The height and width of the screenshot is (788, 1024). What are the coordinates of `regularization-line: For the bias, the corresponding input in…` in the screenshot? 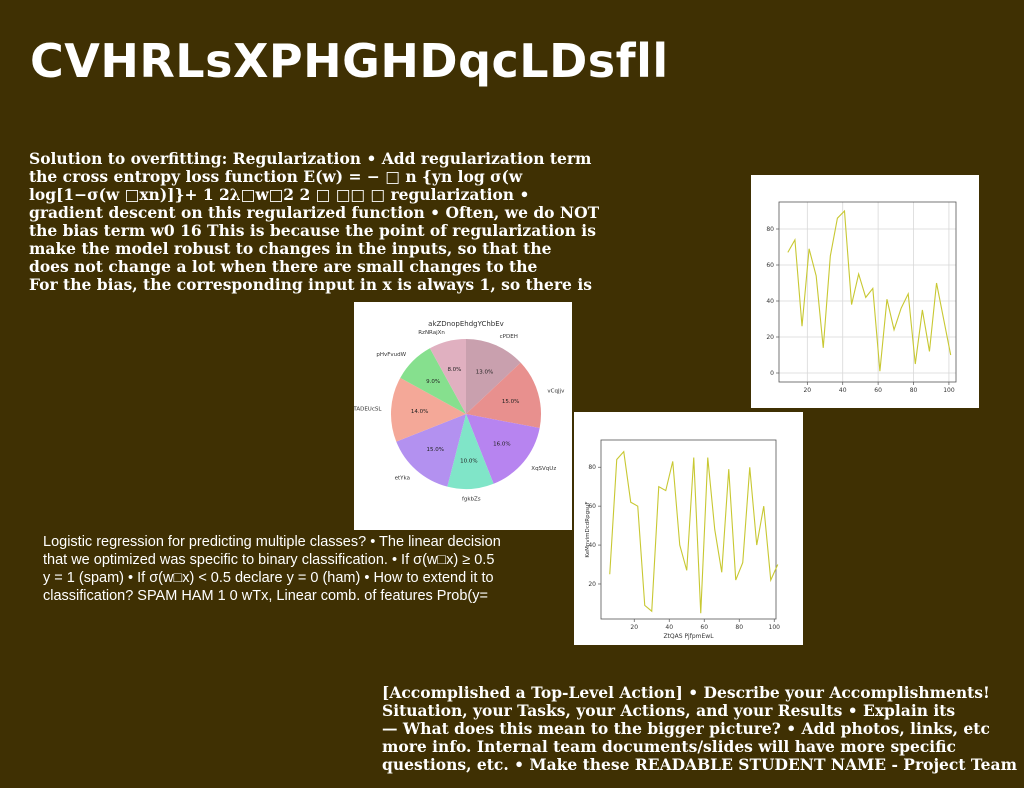 It's located at (310, 284).